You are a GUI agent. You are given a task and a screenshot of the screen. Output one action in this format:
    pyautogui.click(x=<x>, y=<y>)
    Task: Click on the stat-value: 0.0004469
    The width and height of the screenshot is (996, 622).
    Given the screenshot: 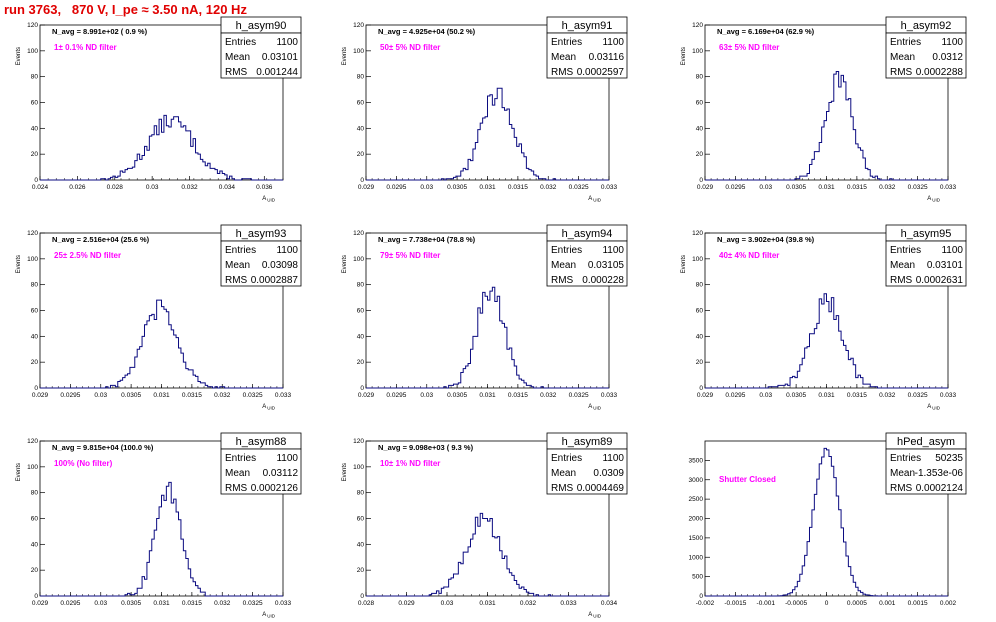 What is the action you would take?
    pyautogui.click(x=601, y=488)
    